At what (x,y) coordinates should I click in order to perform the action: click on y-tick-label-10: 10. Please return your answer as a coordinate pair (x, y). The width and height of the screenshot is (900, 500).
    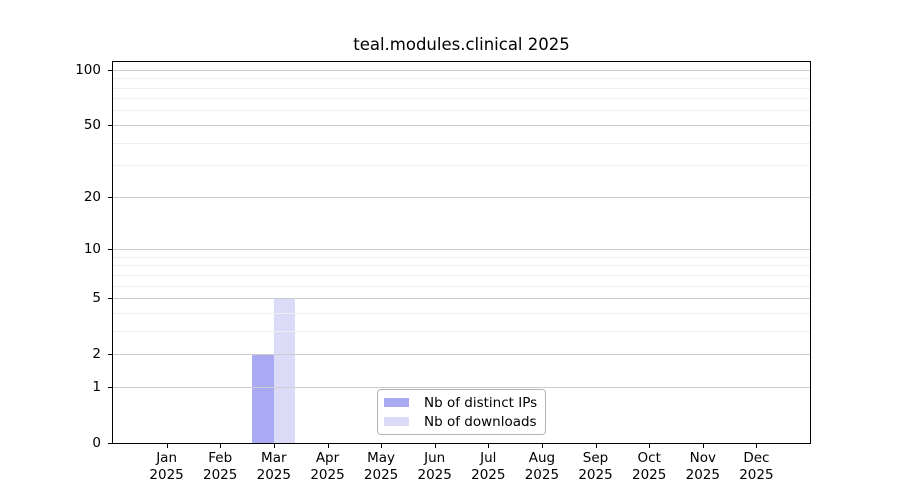
    Looking at the image, I should click on (92, 249).